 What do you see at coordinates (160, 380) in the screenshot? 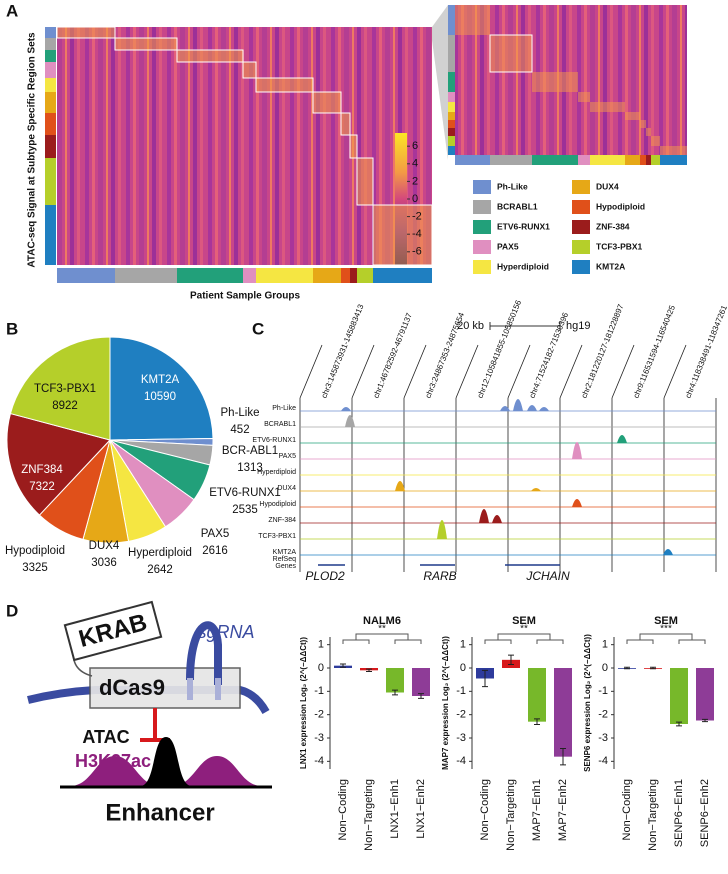
I see `slice-label: KMT2A` at bounding box center [160, 380].